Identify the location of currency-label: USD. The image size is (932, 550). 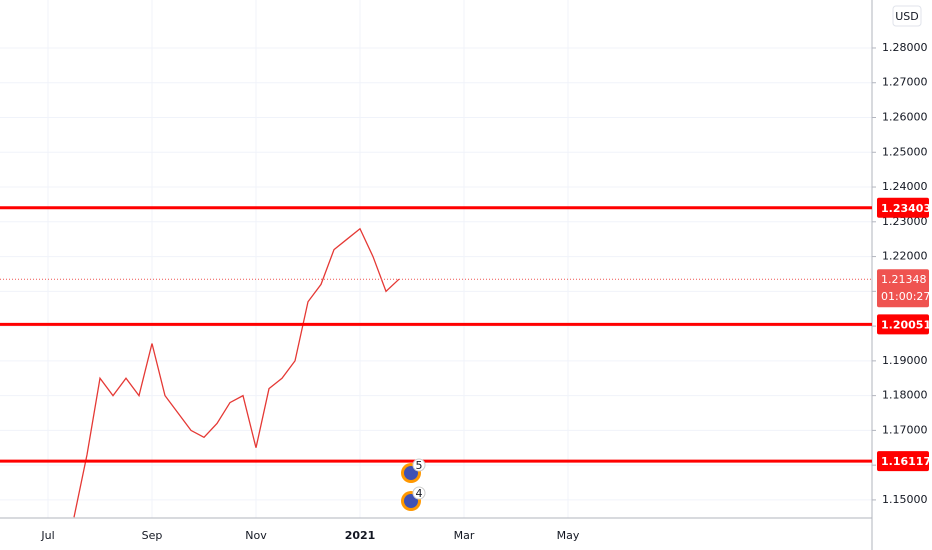
(907, 16).